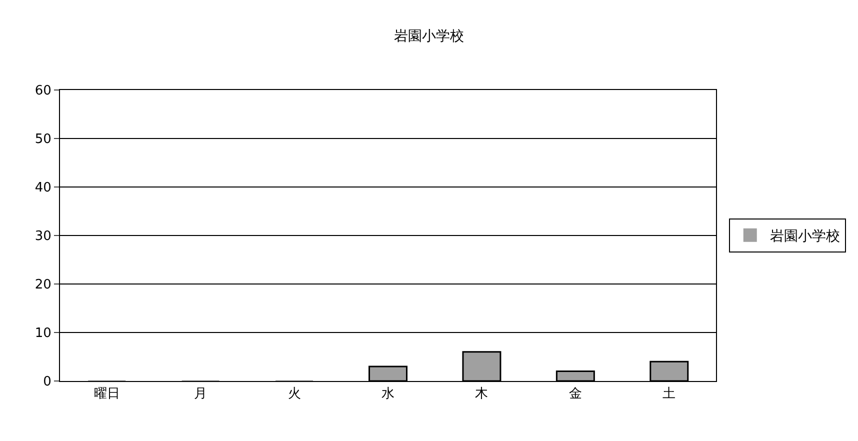  What do you see at coordinates (43, 334) in the screenshot?
I see `y-tick-label: 10` at bounding box center [43, 334].